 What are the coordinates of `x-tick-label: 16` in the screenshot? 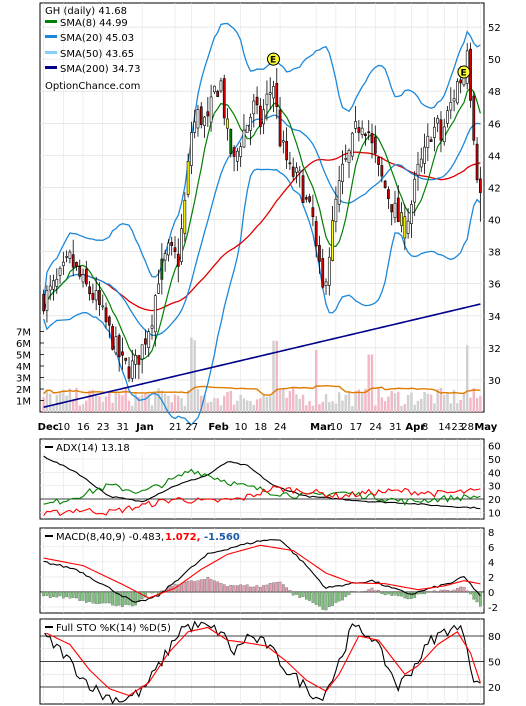 It's located at (83, 427).